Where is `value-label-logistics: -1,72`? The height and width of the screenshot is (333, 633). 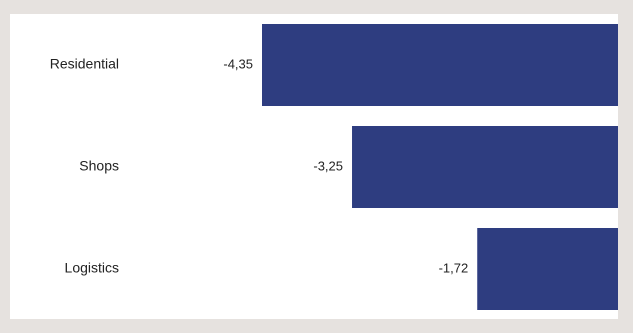 value-label-logistics: -1,72 is located at coordinates (454, 267).